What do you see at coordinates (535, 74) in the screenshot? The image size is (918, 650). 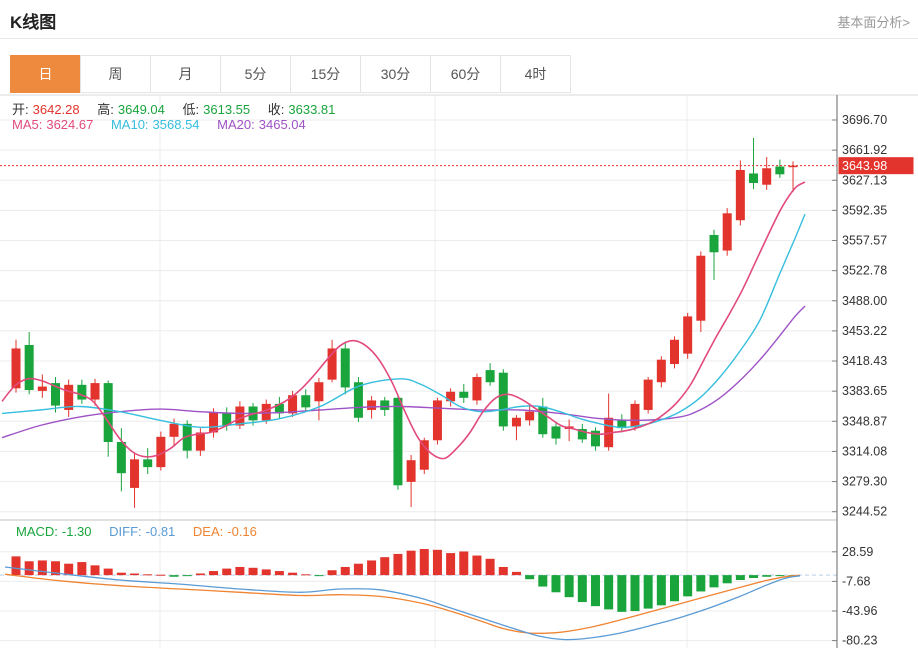 I see `period-tab-7: 4时` at bounding box center [535, 74].